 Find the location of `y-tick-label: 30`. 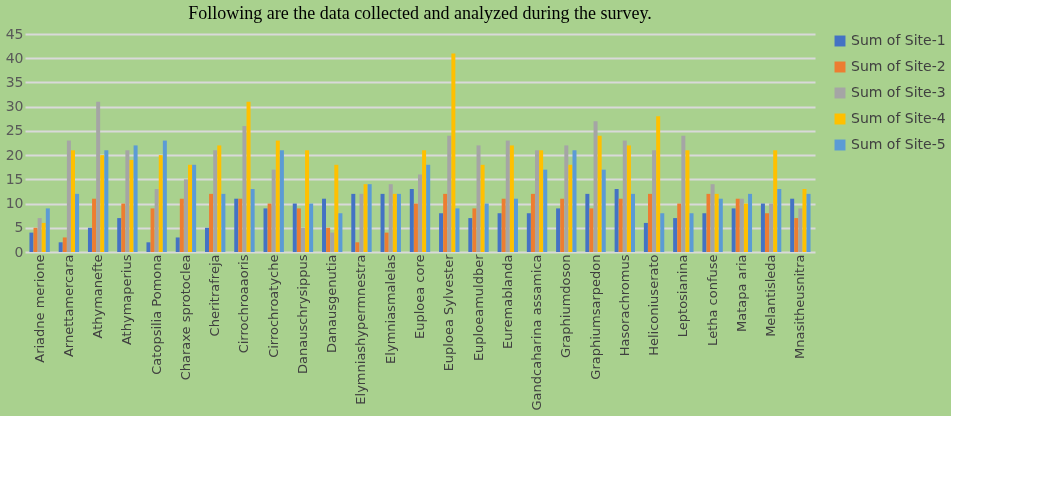

y-tick-label: 30 is located at coordinates (14, 106).